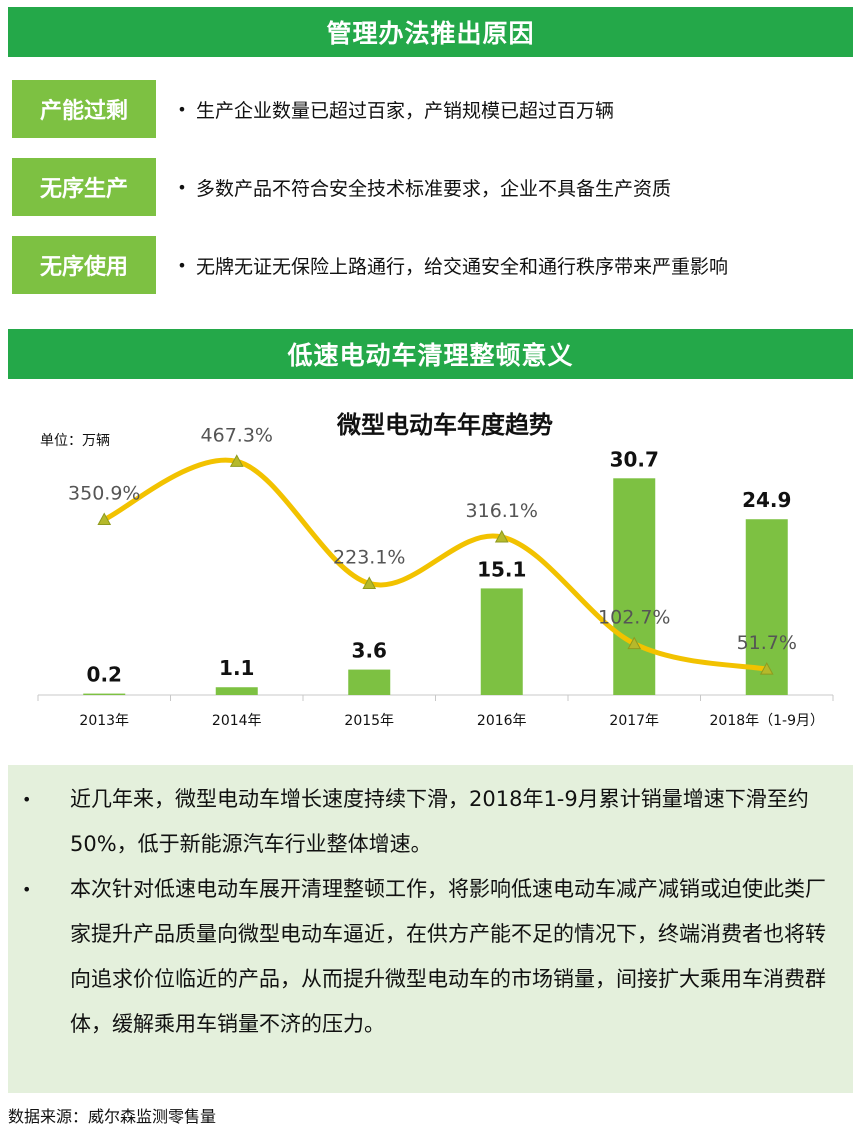 The width and height of the screenshot is (861, 1137). I want to click on reasons-title: 管理办法推出原因, so click(430, 33).